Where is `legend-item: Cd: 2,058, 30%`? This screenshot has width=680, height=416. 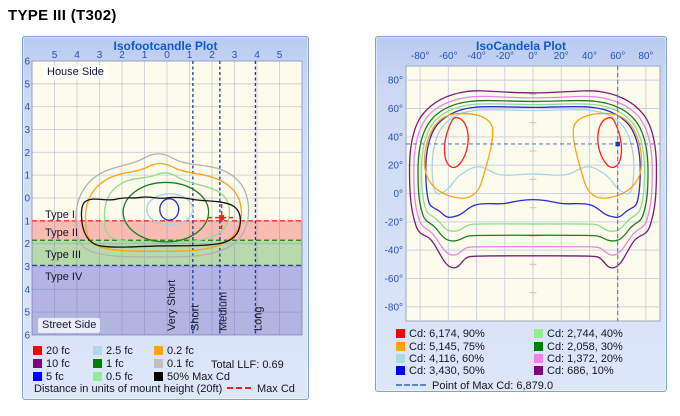 legend-item: Cd: 2,058, 30% is located at coordinates (578, 347).